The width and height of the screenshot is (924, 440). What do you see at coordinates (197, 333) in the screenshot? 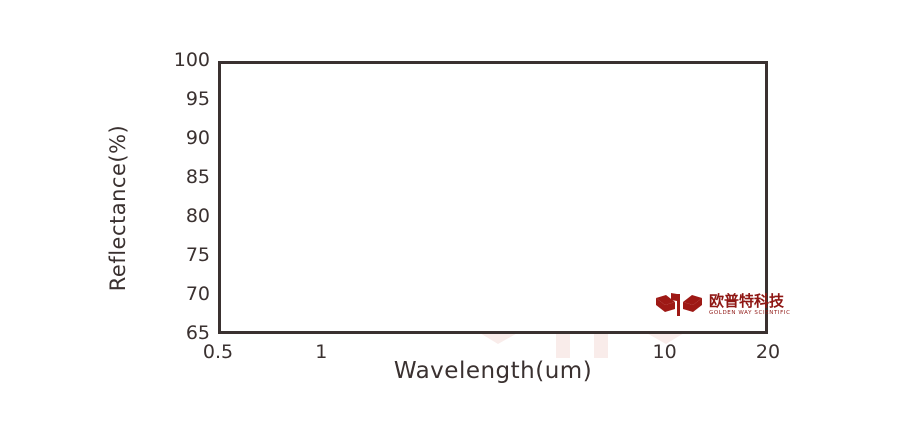
I see `y-tick-label: 65` at bounding box center [197, 333].